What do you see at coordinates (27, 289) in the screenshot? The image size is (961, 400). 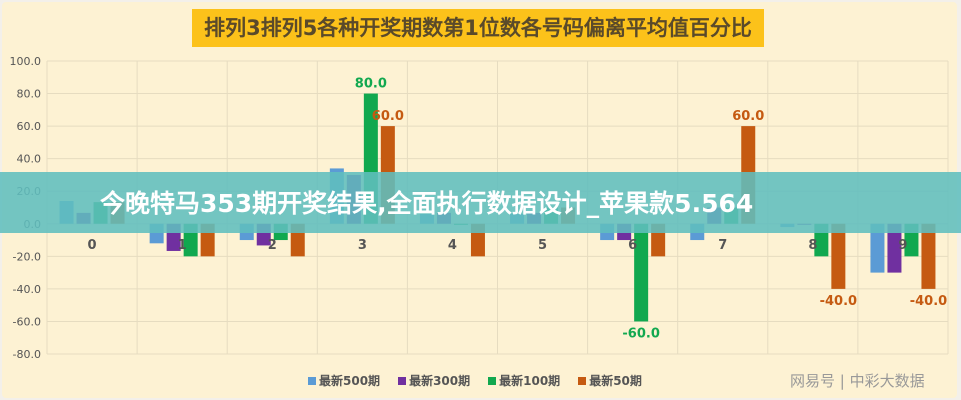 I see `y-tick-label: -40.0` at bounding box center [27, 289].